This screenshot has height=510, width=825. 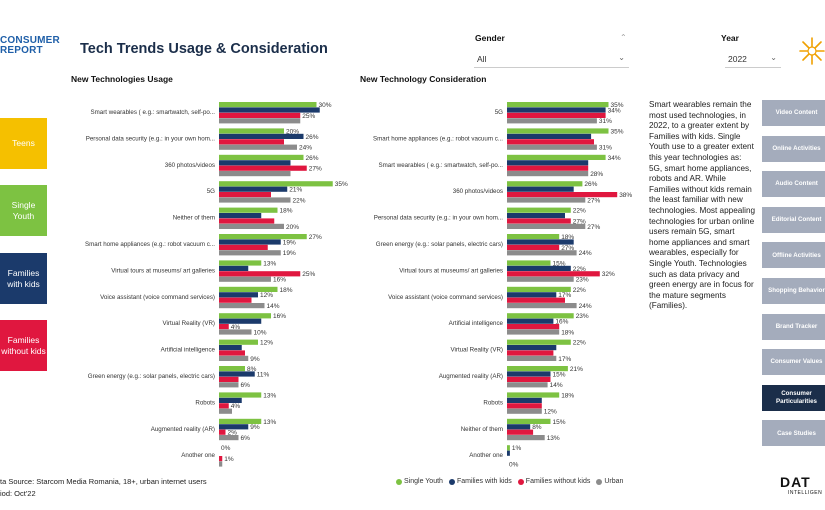 What do you see at coordinates (793, 326) in the screenshot?
I see `nav-button-brand-tracker: Brand Tracker` at bounding box center [793, 326].